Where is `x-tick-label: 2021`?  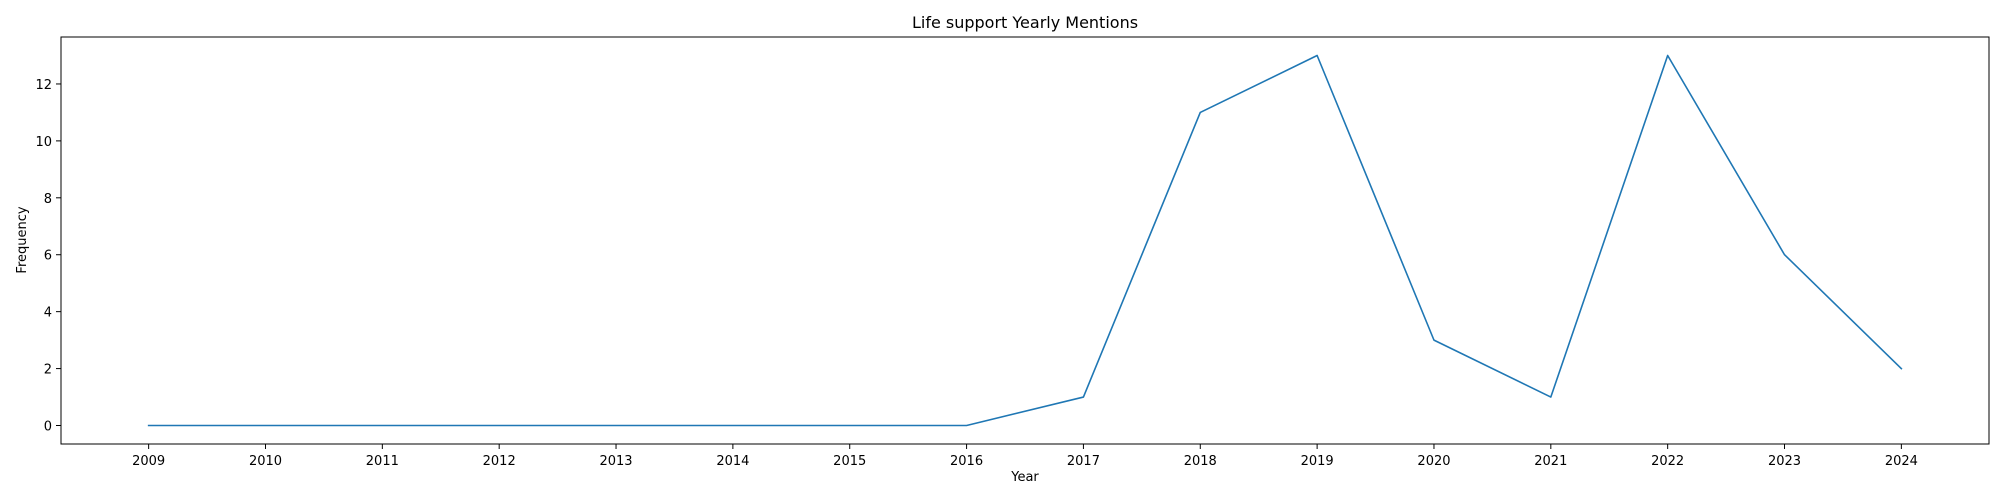
x-tick-label: 2021 is located at coordinates (1550, 461).